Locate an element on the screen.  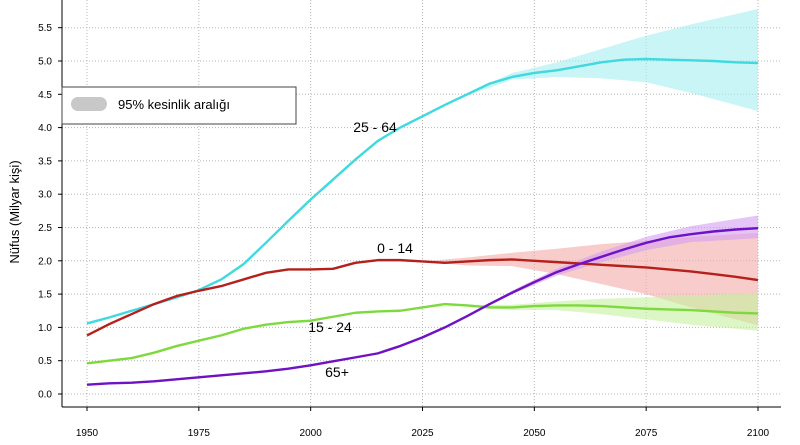
x-tick-label-6: 2100 is located at coordinates (758, 433).